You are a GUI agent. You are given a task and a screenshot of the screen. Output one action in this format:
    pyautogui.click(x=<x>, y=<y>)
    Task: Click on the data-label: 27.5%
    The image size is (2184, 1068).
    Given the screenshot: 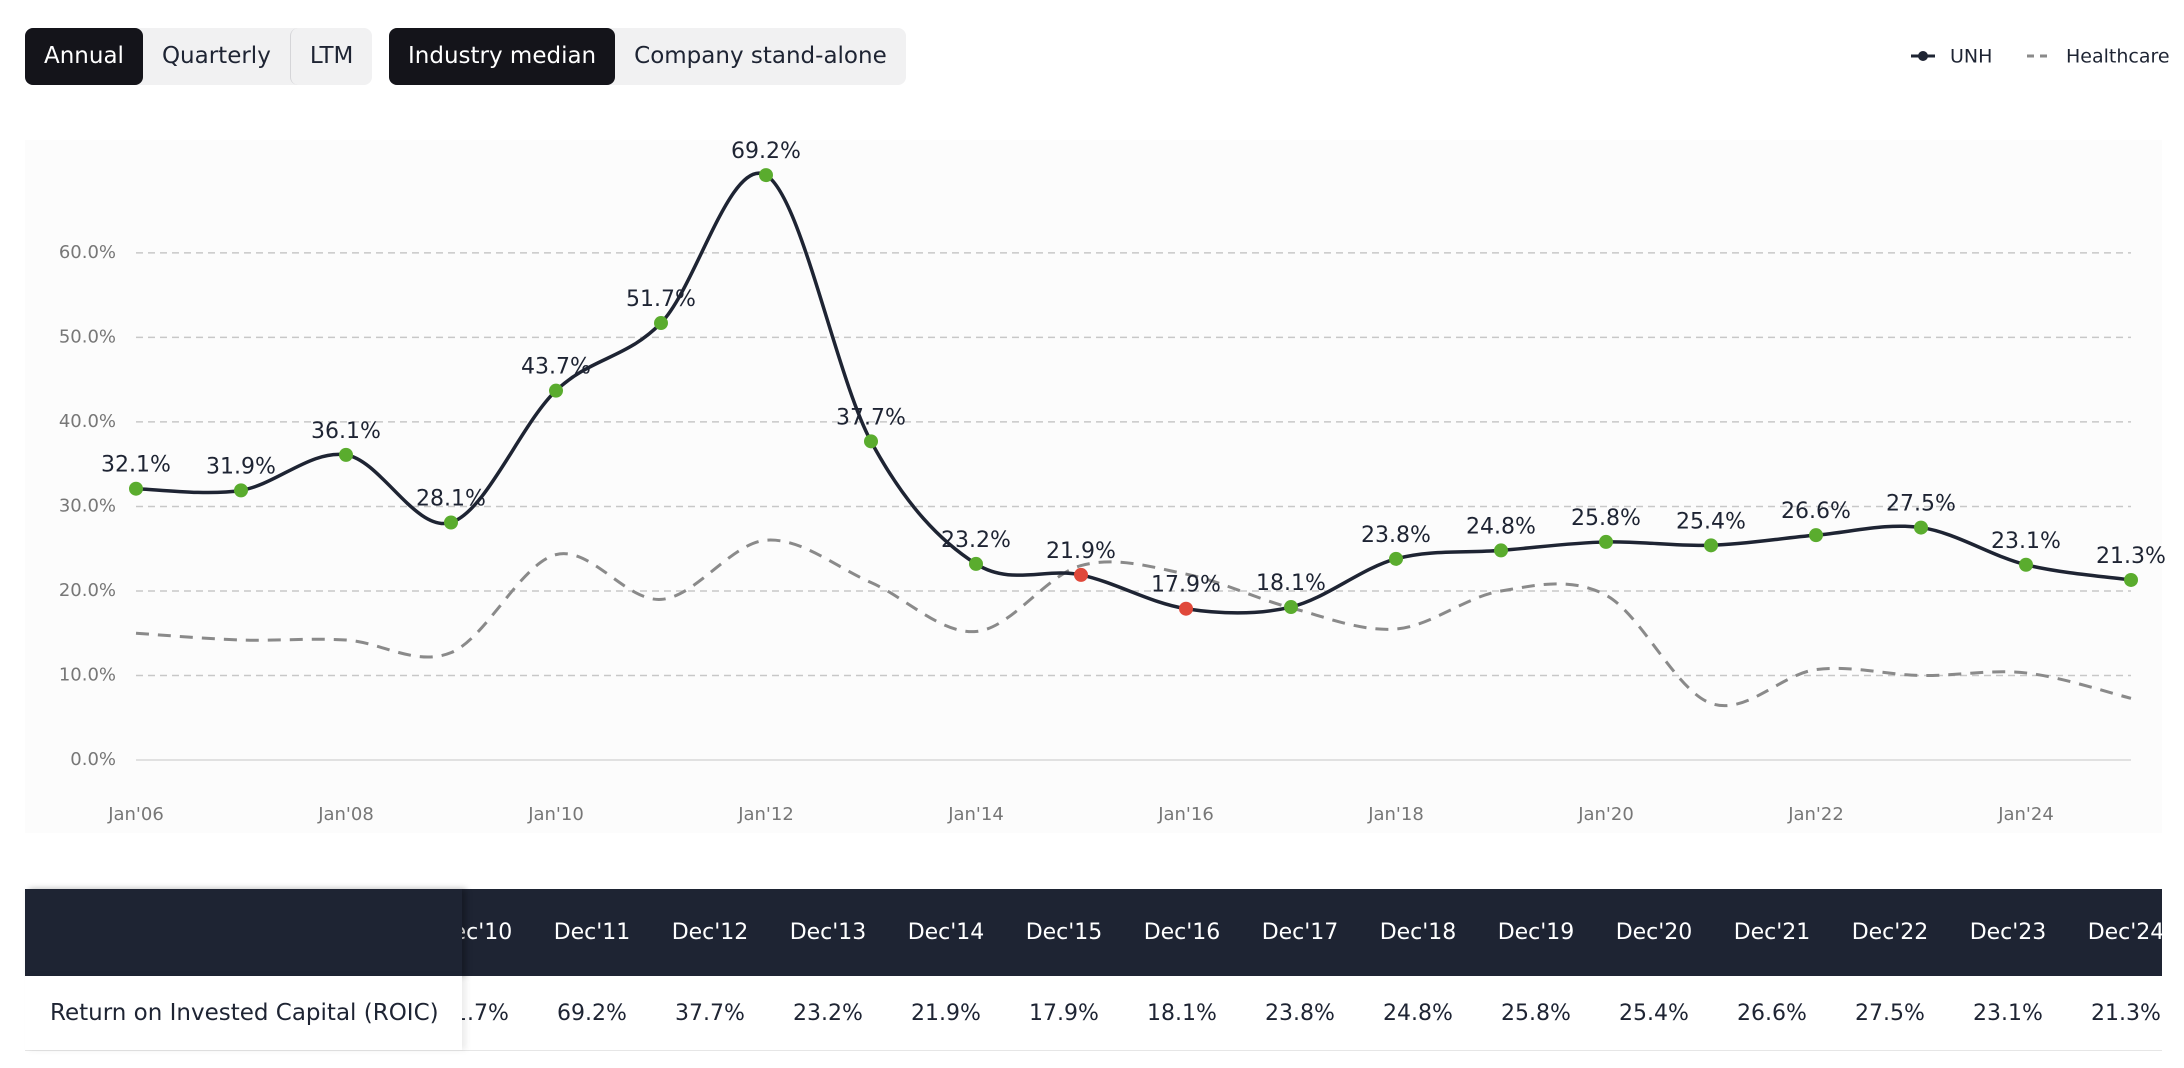 What is the action you would take?
    pyautogui.click(x=1921, y=504)
    